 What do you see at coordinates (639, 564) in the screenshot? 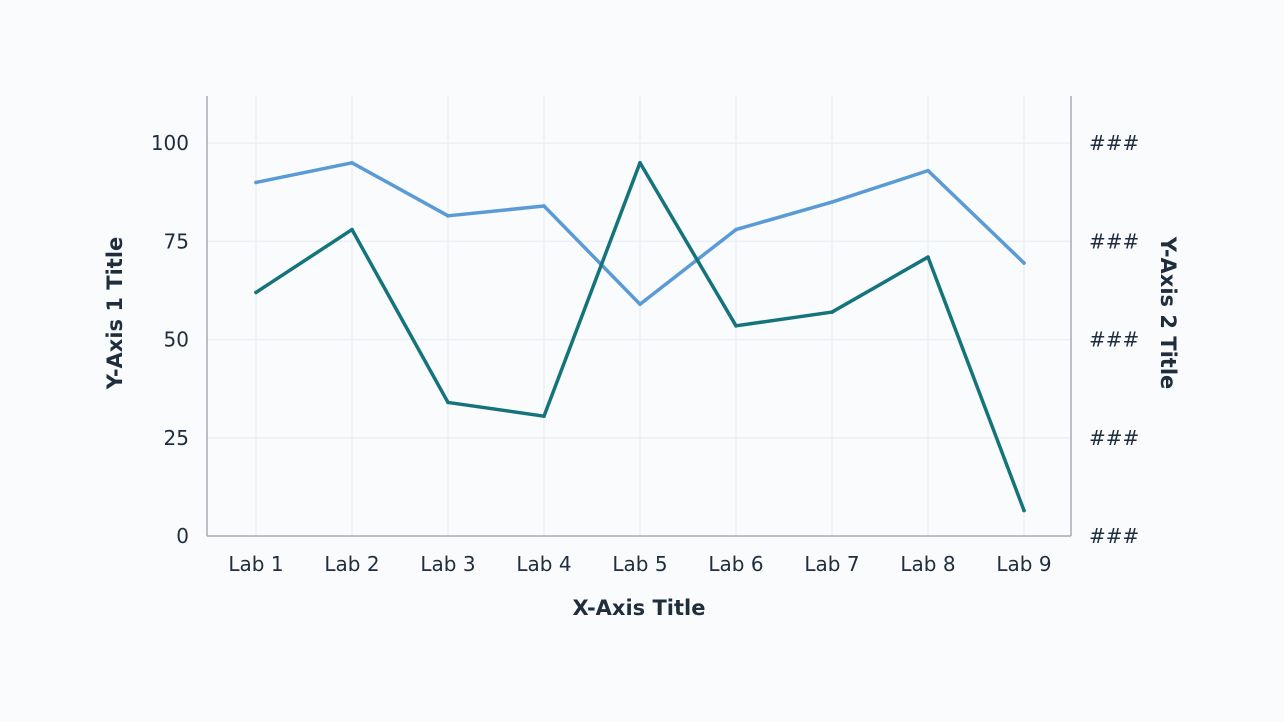
I see `x-tick-label-4: Lab 5` at bounding box center [639, 564].